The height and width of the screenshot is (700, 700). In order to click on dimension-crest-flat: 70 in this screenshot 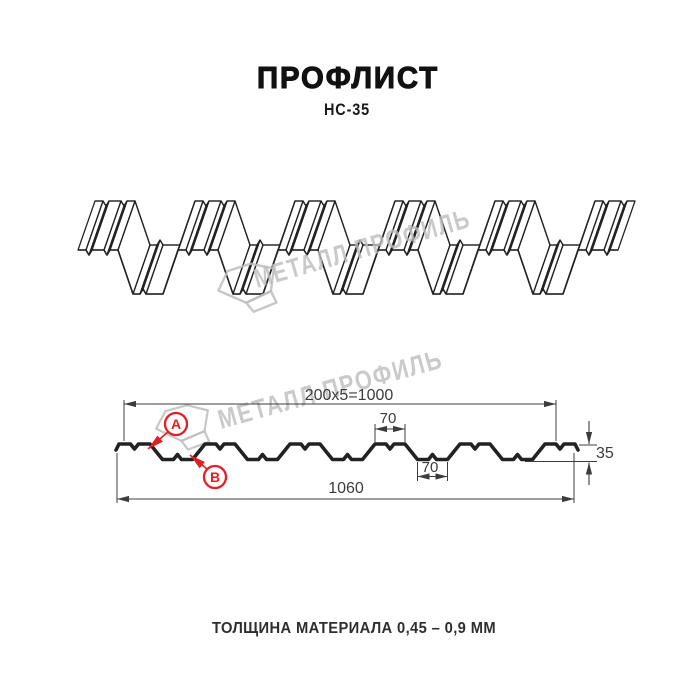, I will do `click(390, 426)`.